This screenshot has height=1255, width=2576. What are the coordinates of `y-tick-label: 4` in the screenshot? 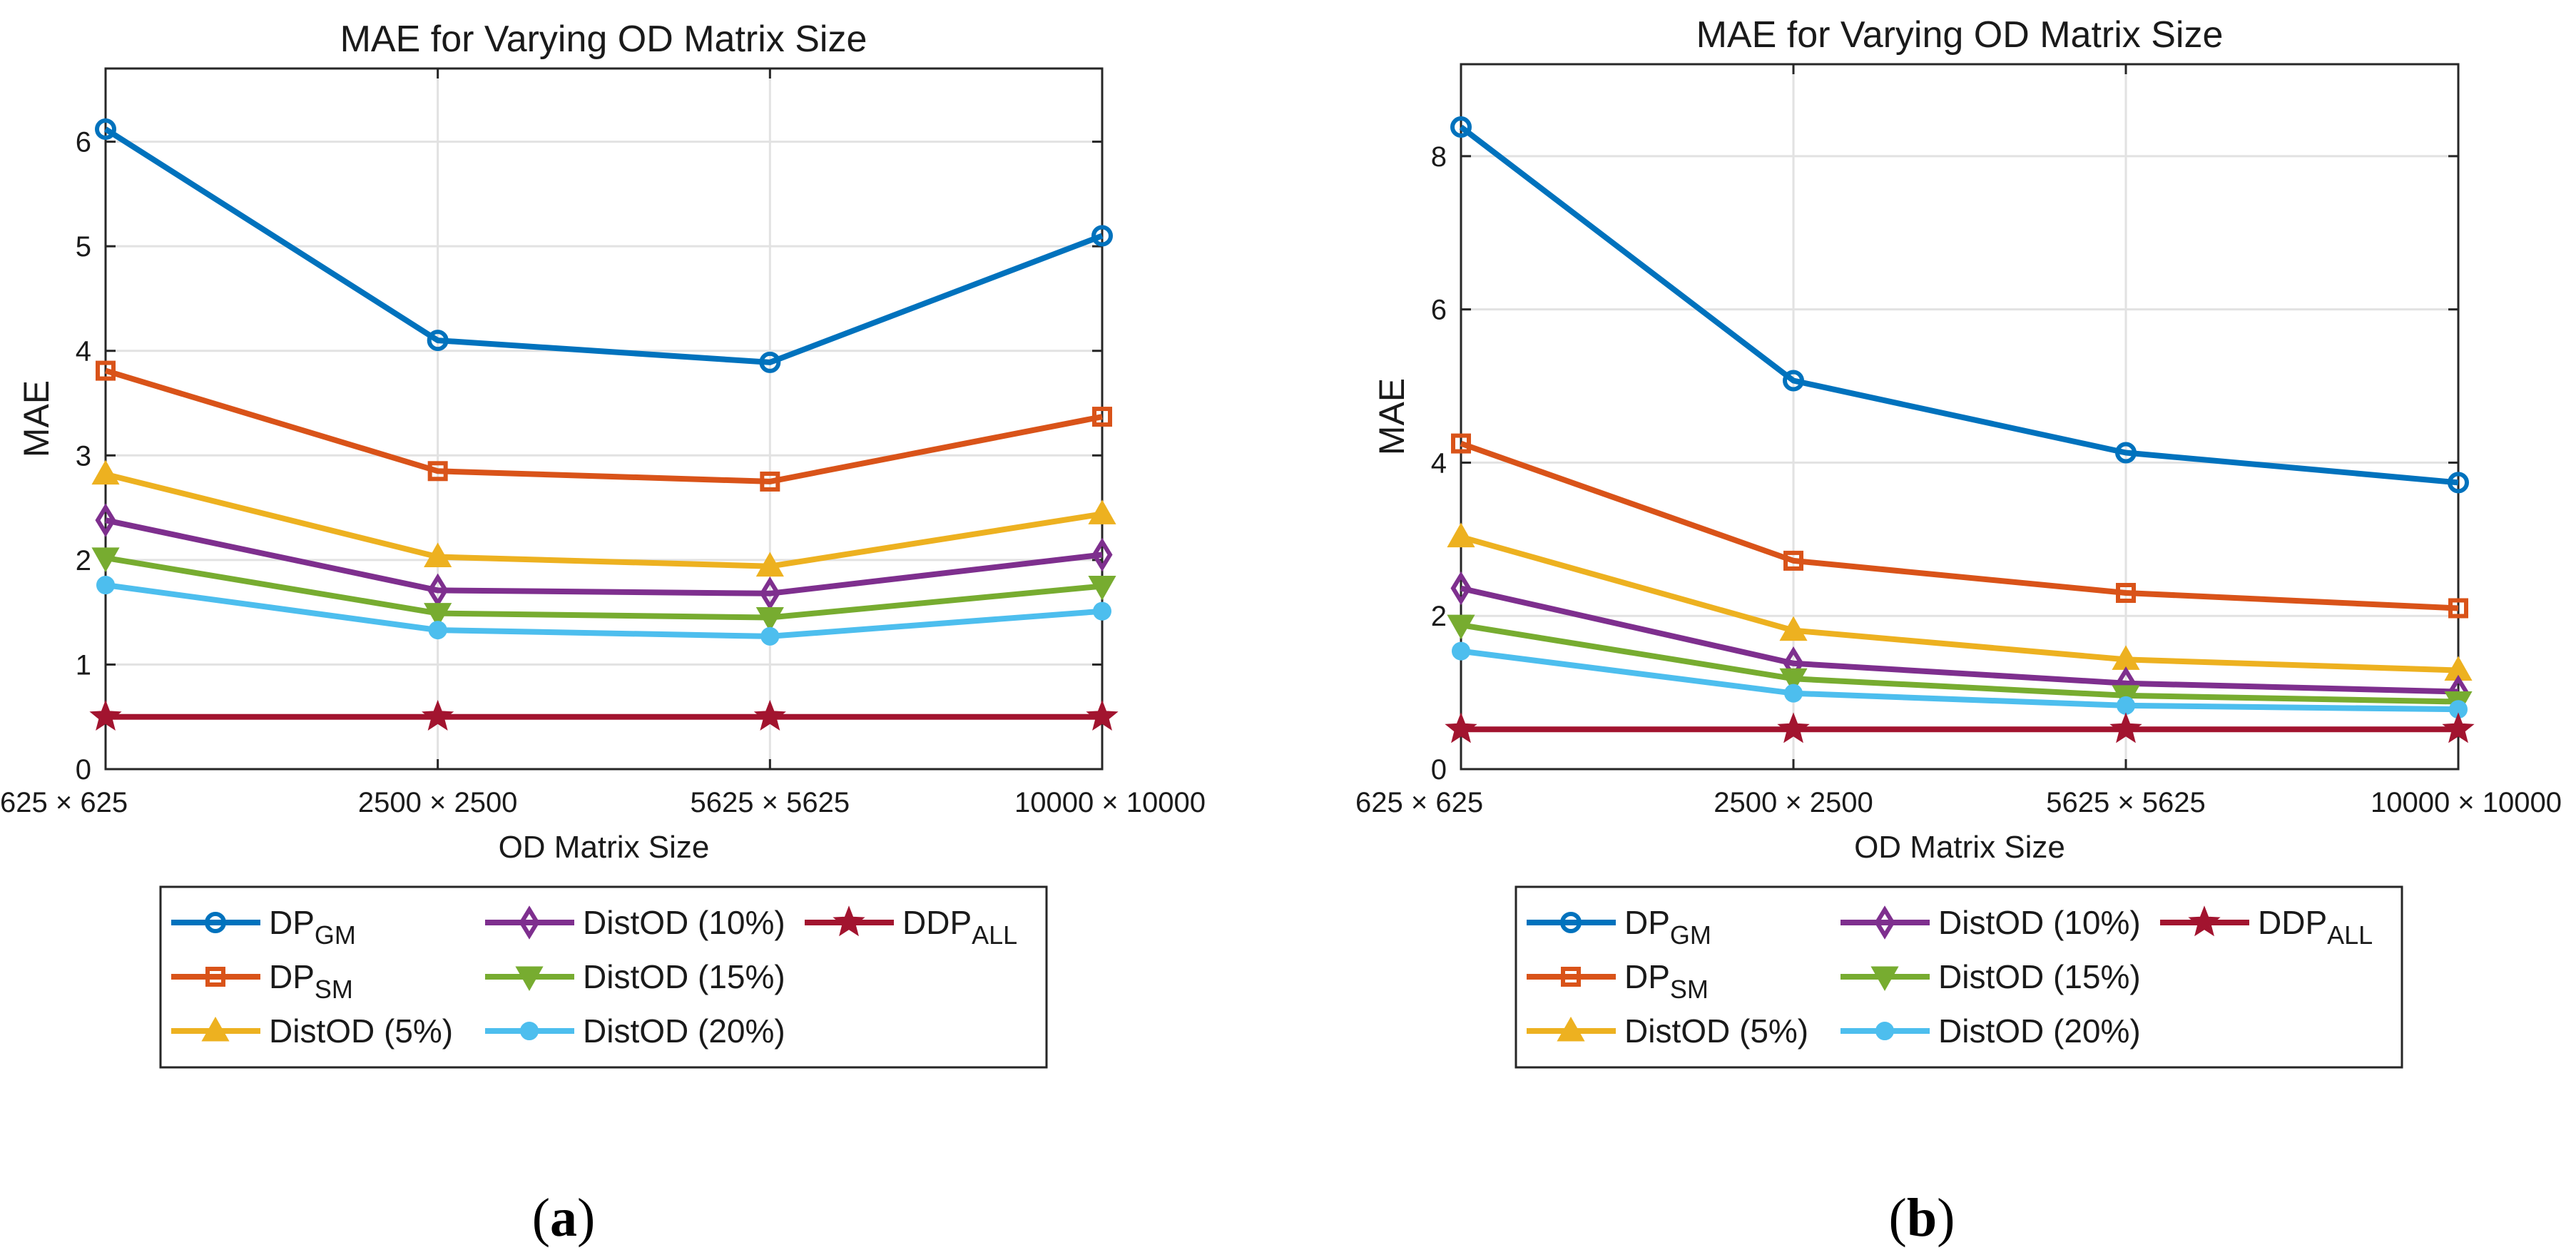 It's located at (1439, 463).